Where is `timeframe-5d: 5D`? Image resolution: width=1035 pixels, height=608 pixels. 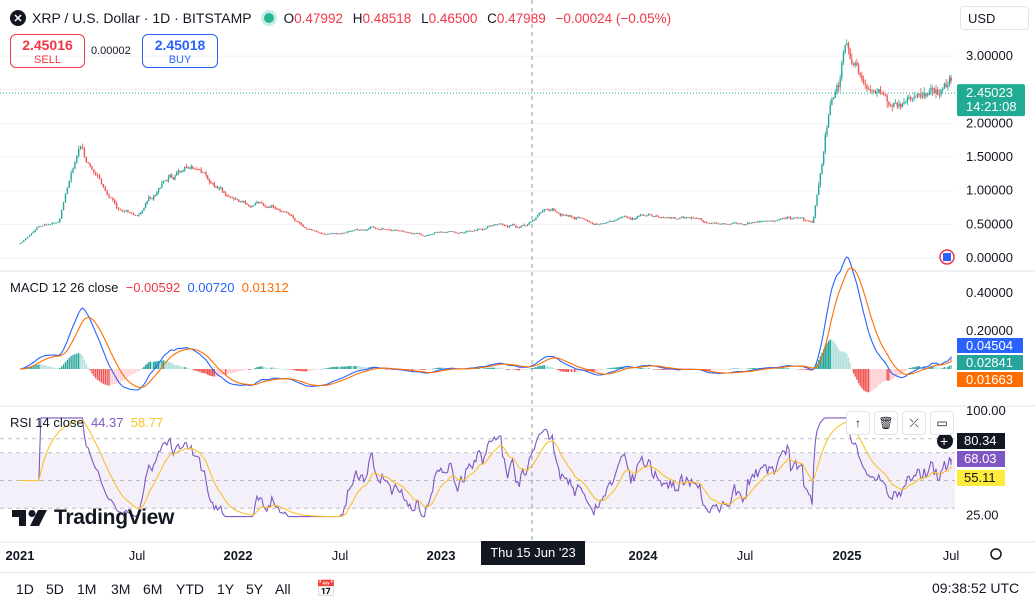
timeframe-5d: 5D is located at coordinates (55, 589).